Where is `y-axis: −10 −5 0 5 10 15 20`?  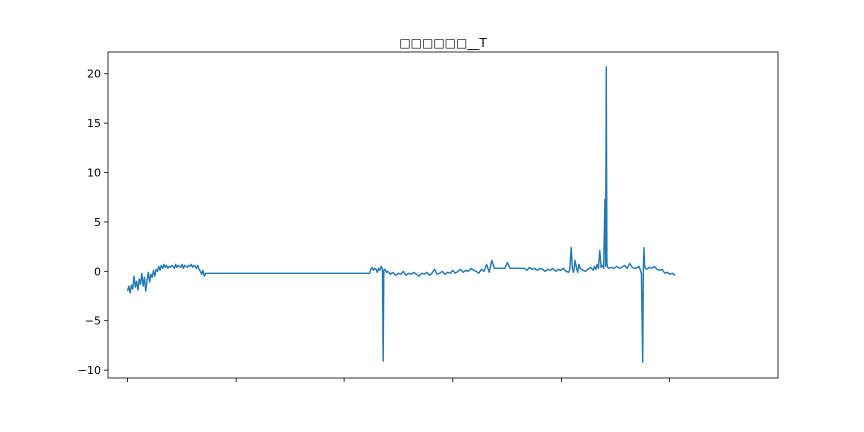 y-axis: −10 −5 0 5 10 15 20 is located at coordinates (93, 222).